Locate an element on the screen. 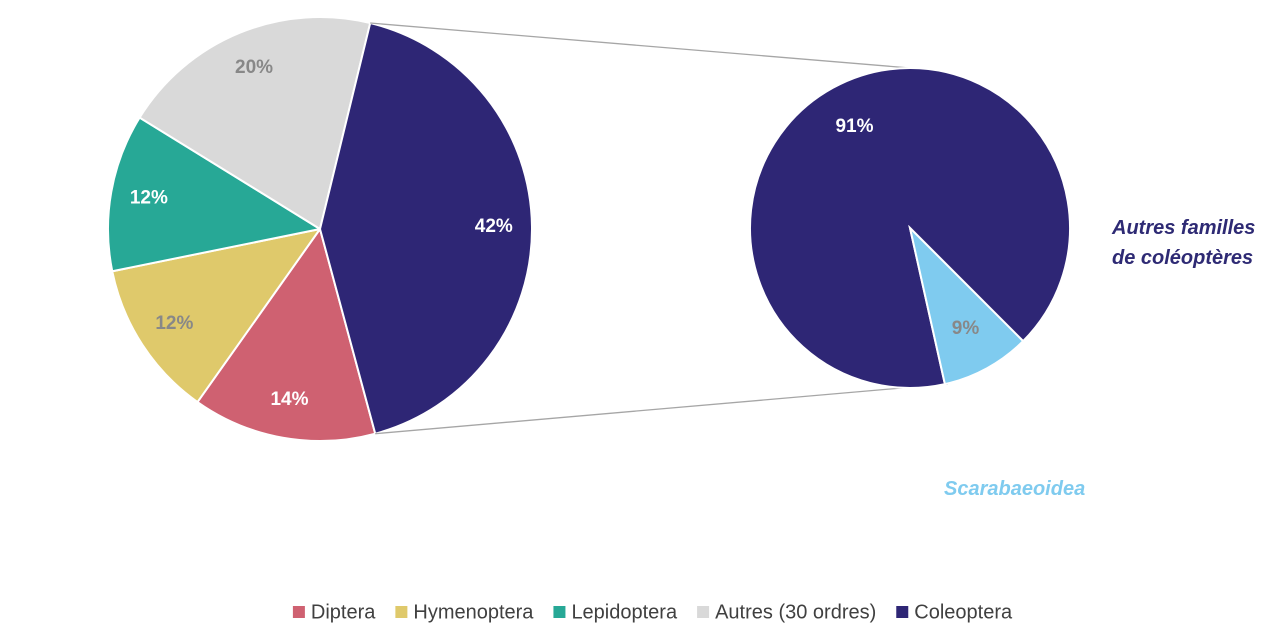 This screenshot has height=626, width=1285. legend-label: Lepidoptera is located at coordinates (624, 612).